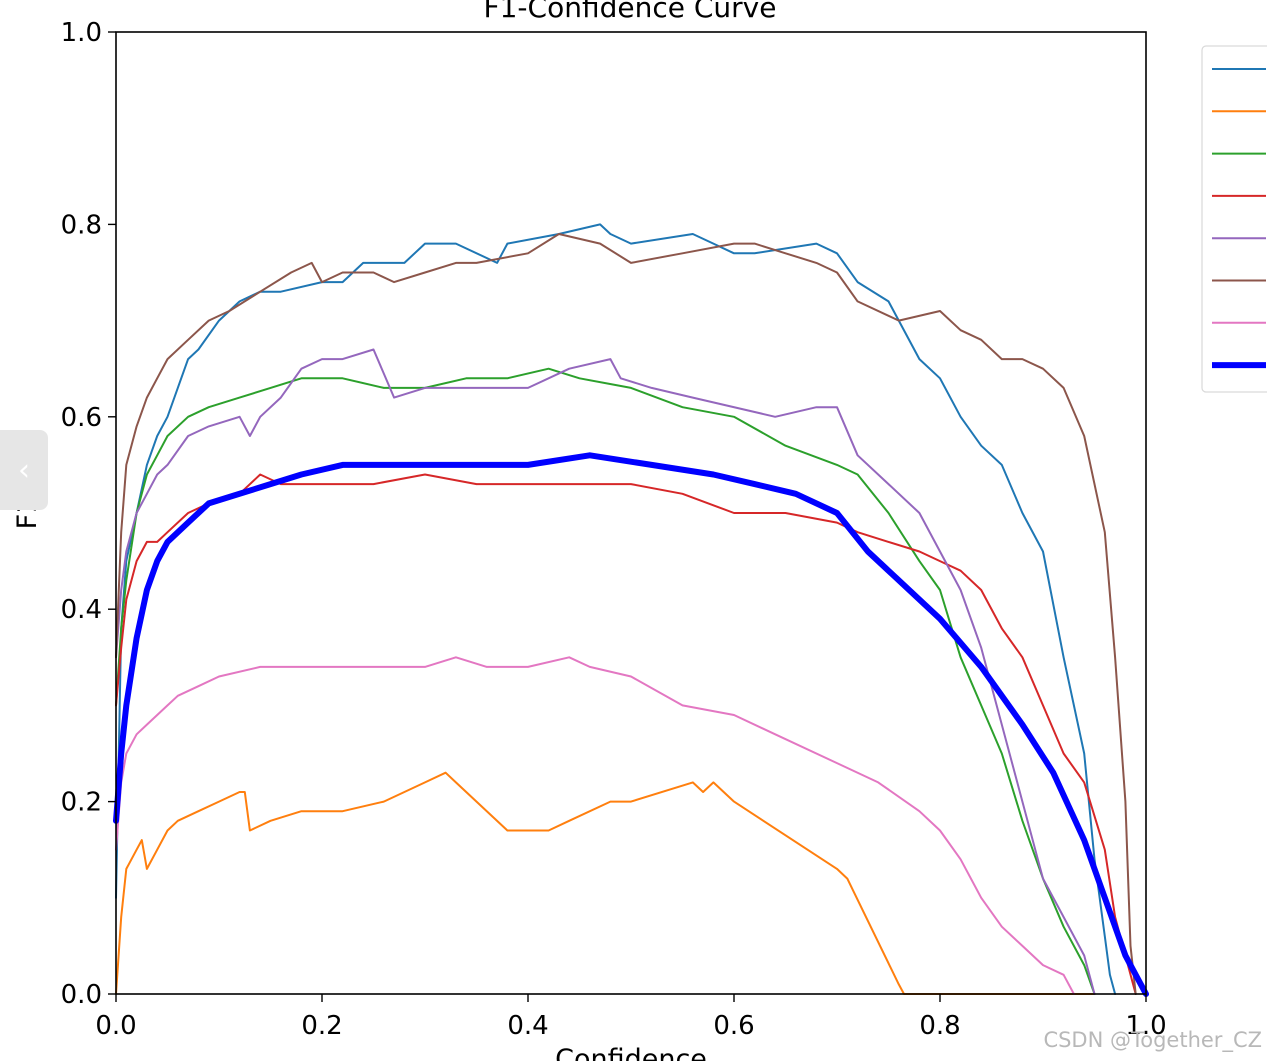 The image size is (1267, 1061). I want to click on prev-nav-button: ‹, so click(24, 470).